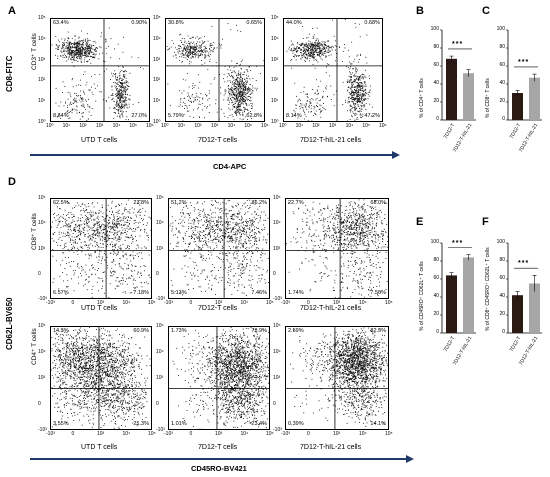 The width and height of the screenshot is (550, 477). I want to click on sample-label: 7D12-T-hIL-21 cells, so click(331, 140).